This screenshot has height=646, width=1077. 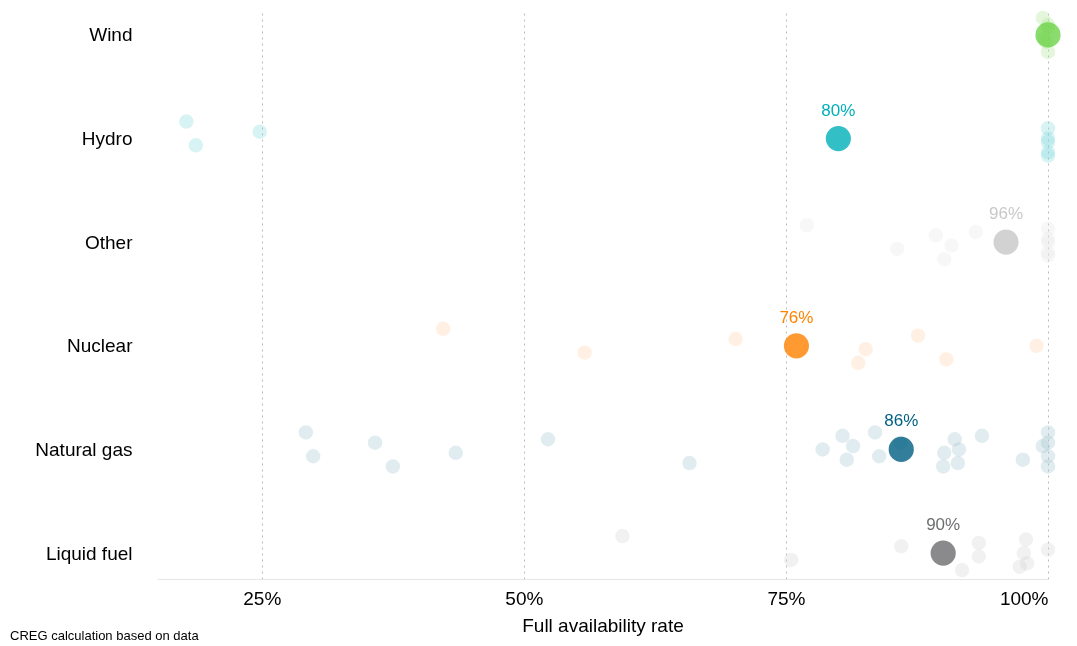 What do you see at coordinates (89, 553) in the screenshot?
I see `y-tick-label: Liquid fuel` at bounding box center [89, 553].